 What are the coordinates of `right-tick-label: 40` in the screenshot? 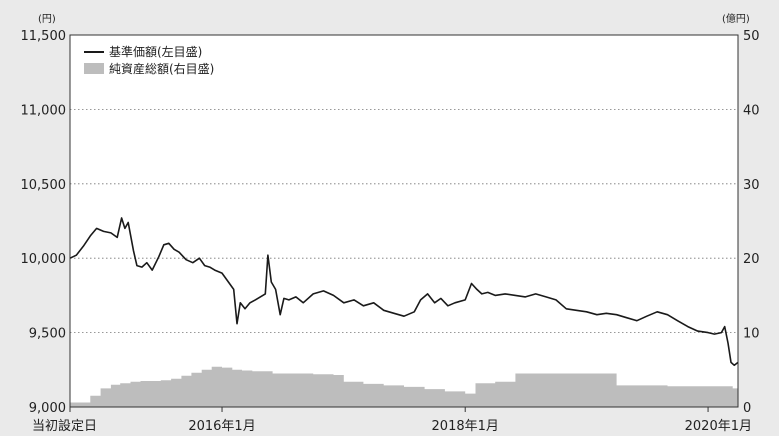 It's located at (751, 110).